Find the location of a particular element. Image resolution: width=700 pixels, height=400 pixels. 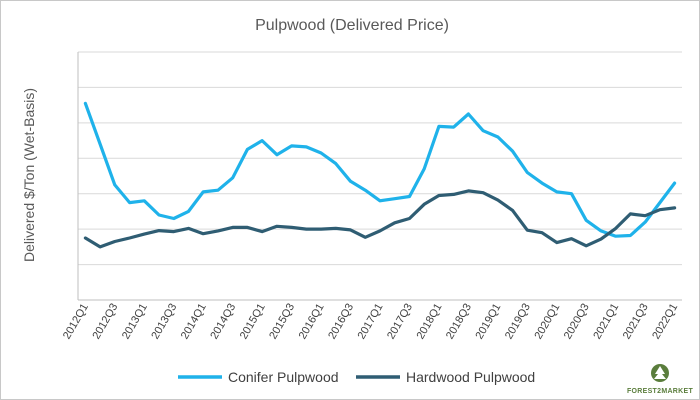

x-tick-label: 2016Q1 is located at coordinates (312, 322).